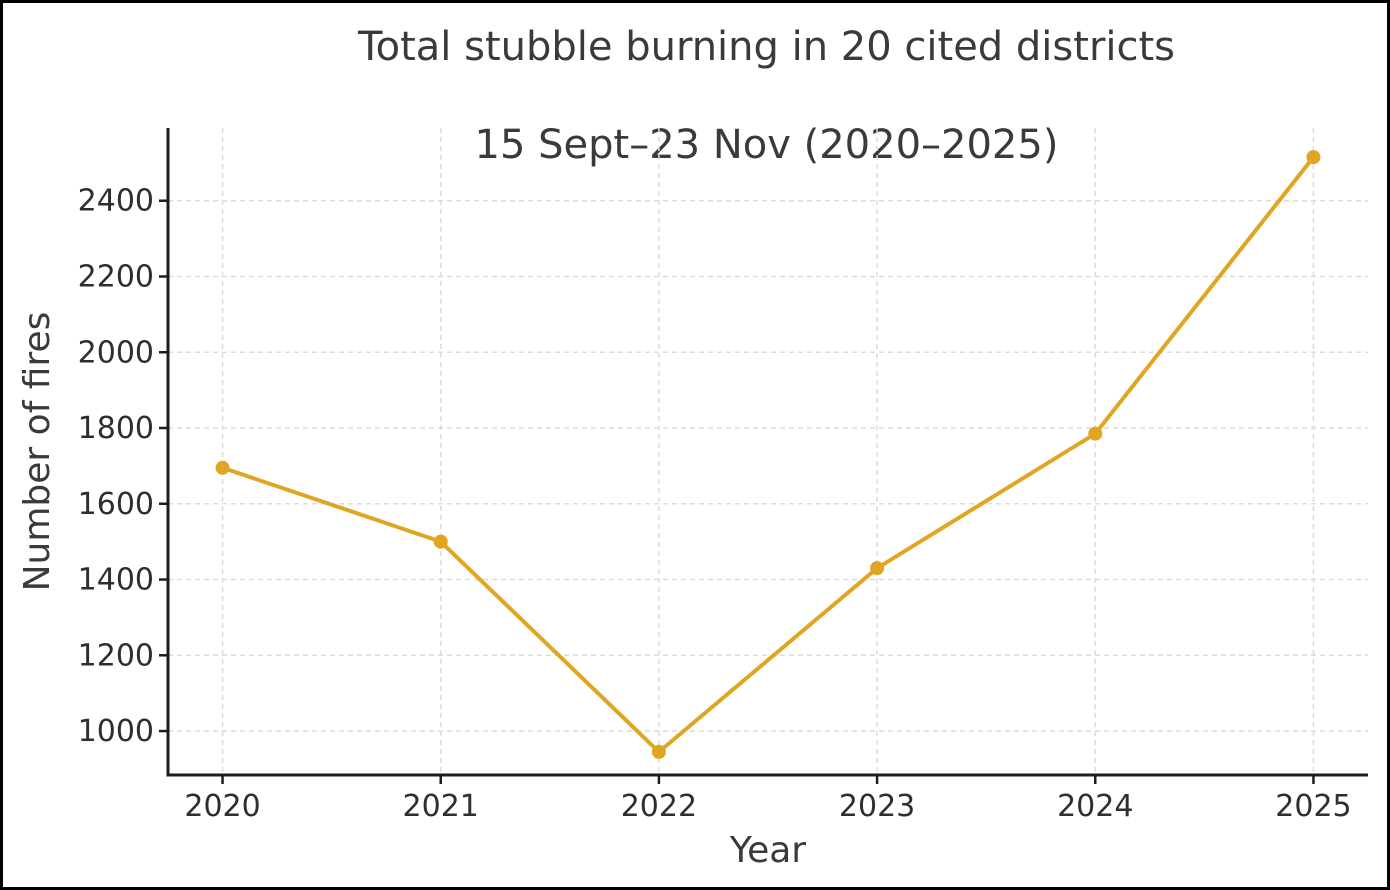  I want to click on chart-title-line2: 15 Sept–23 Nov (2020–2025), so click(766, 145).